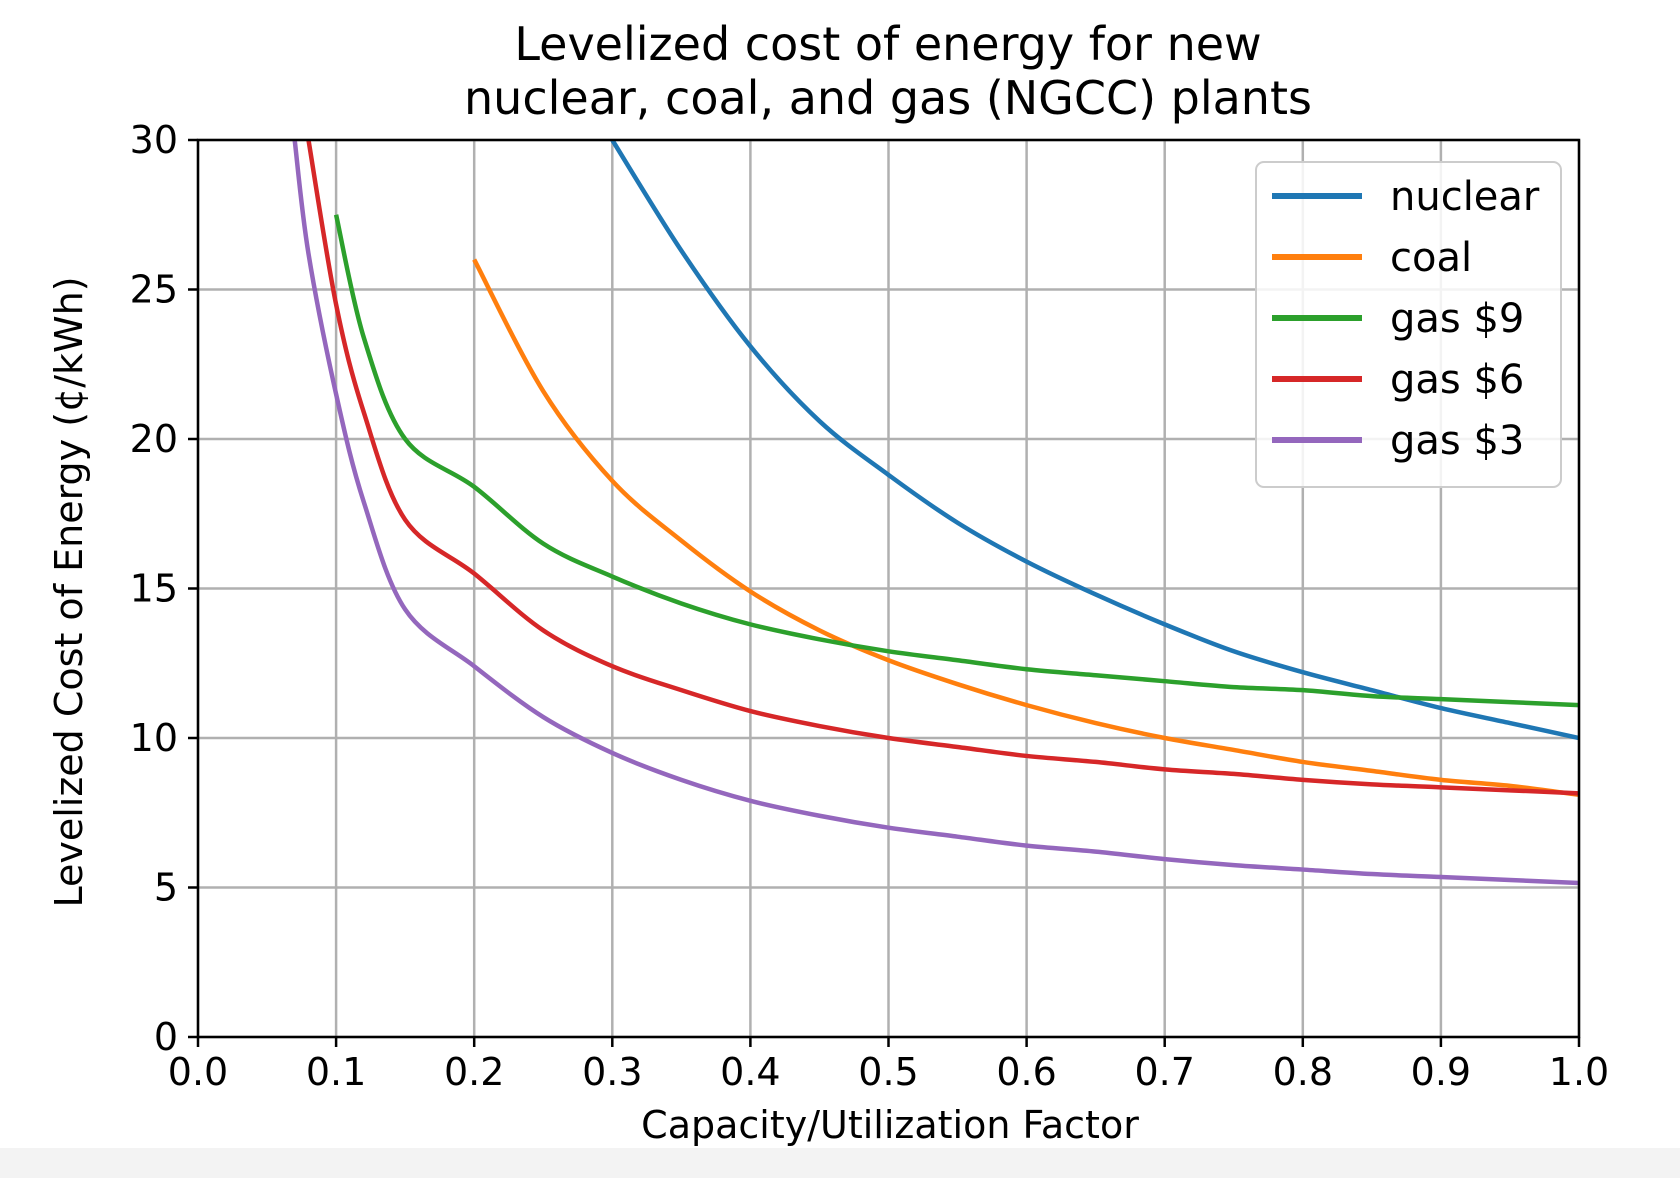 The height and width of the screenshot is (1182, 1680). What do you see at coordinates (612, 1072) in the screenshot?
I see `x-tick-label: 0.3` at bounding box center [612, 1072].